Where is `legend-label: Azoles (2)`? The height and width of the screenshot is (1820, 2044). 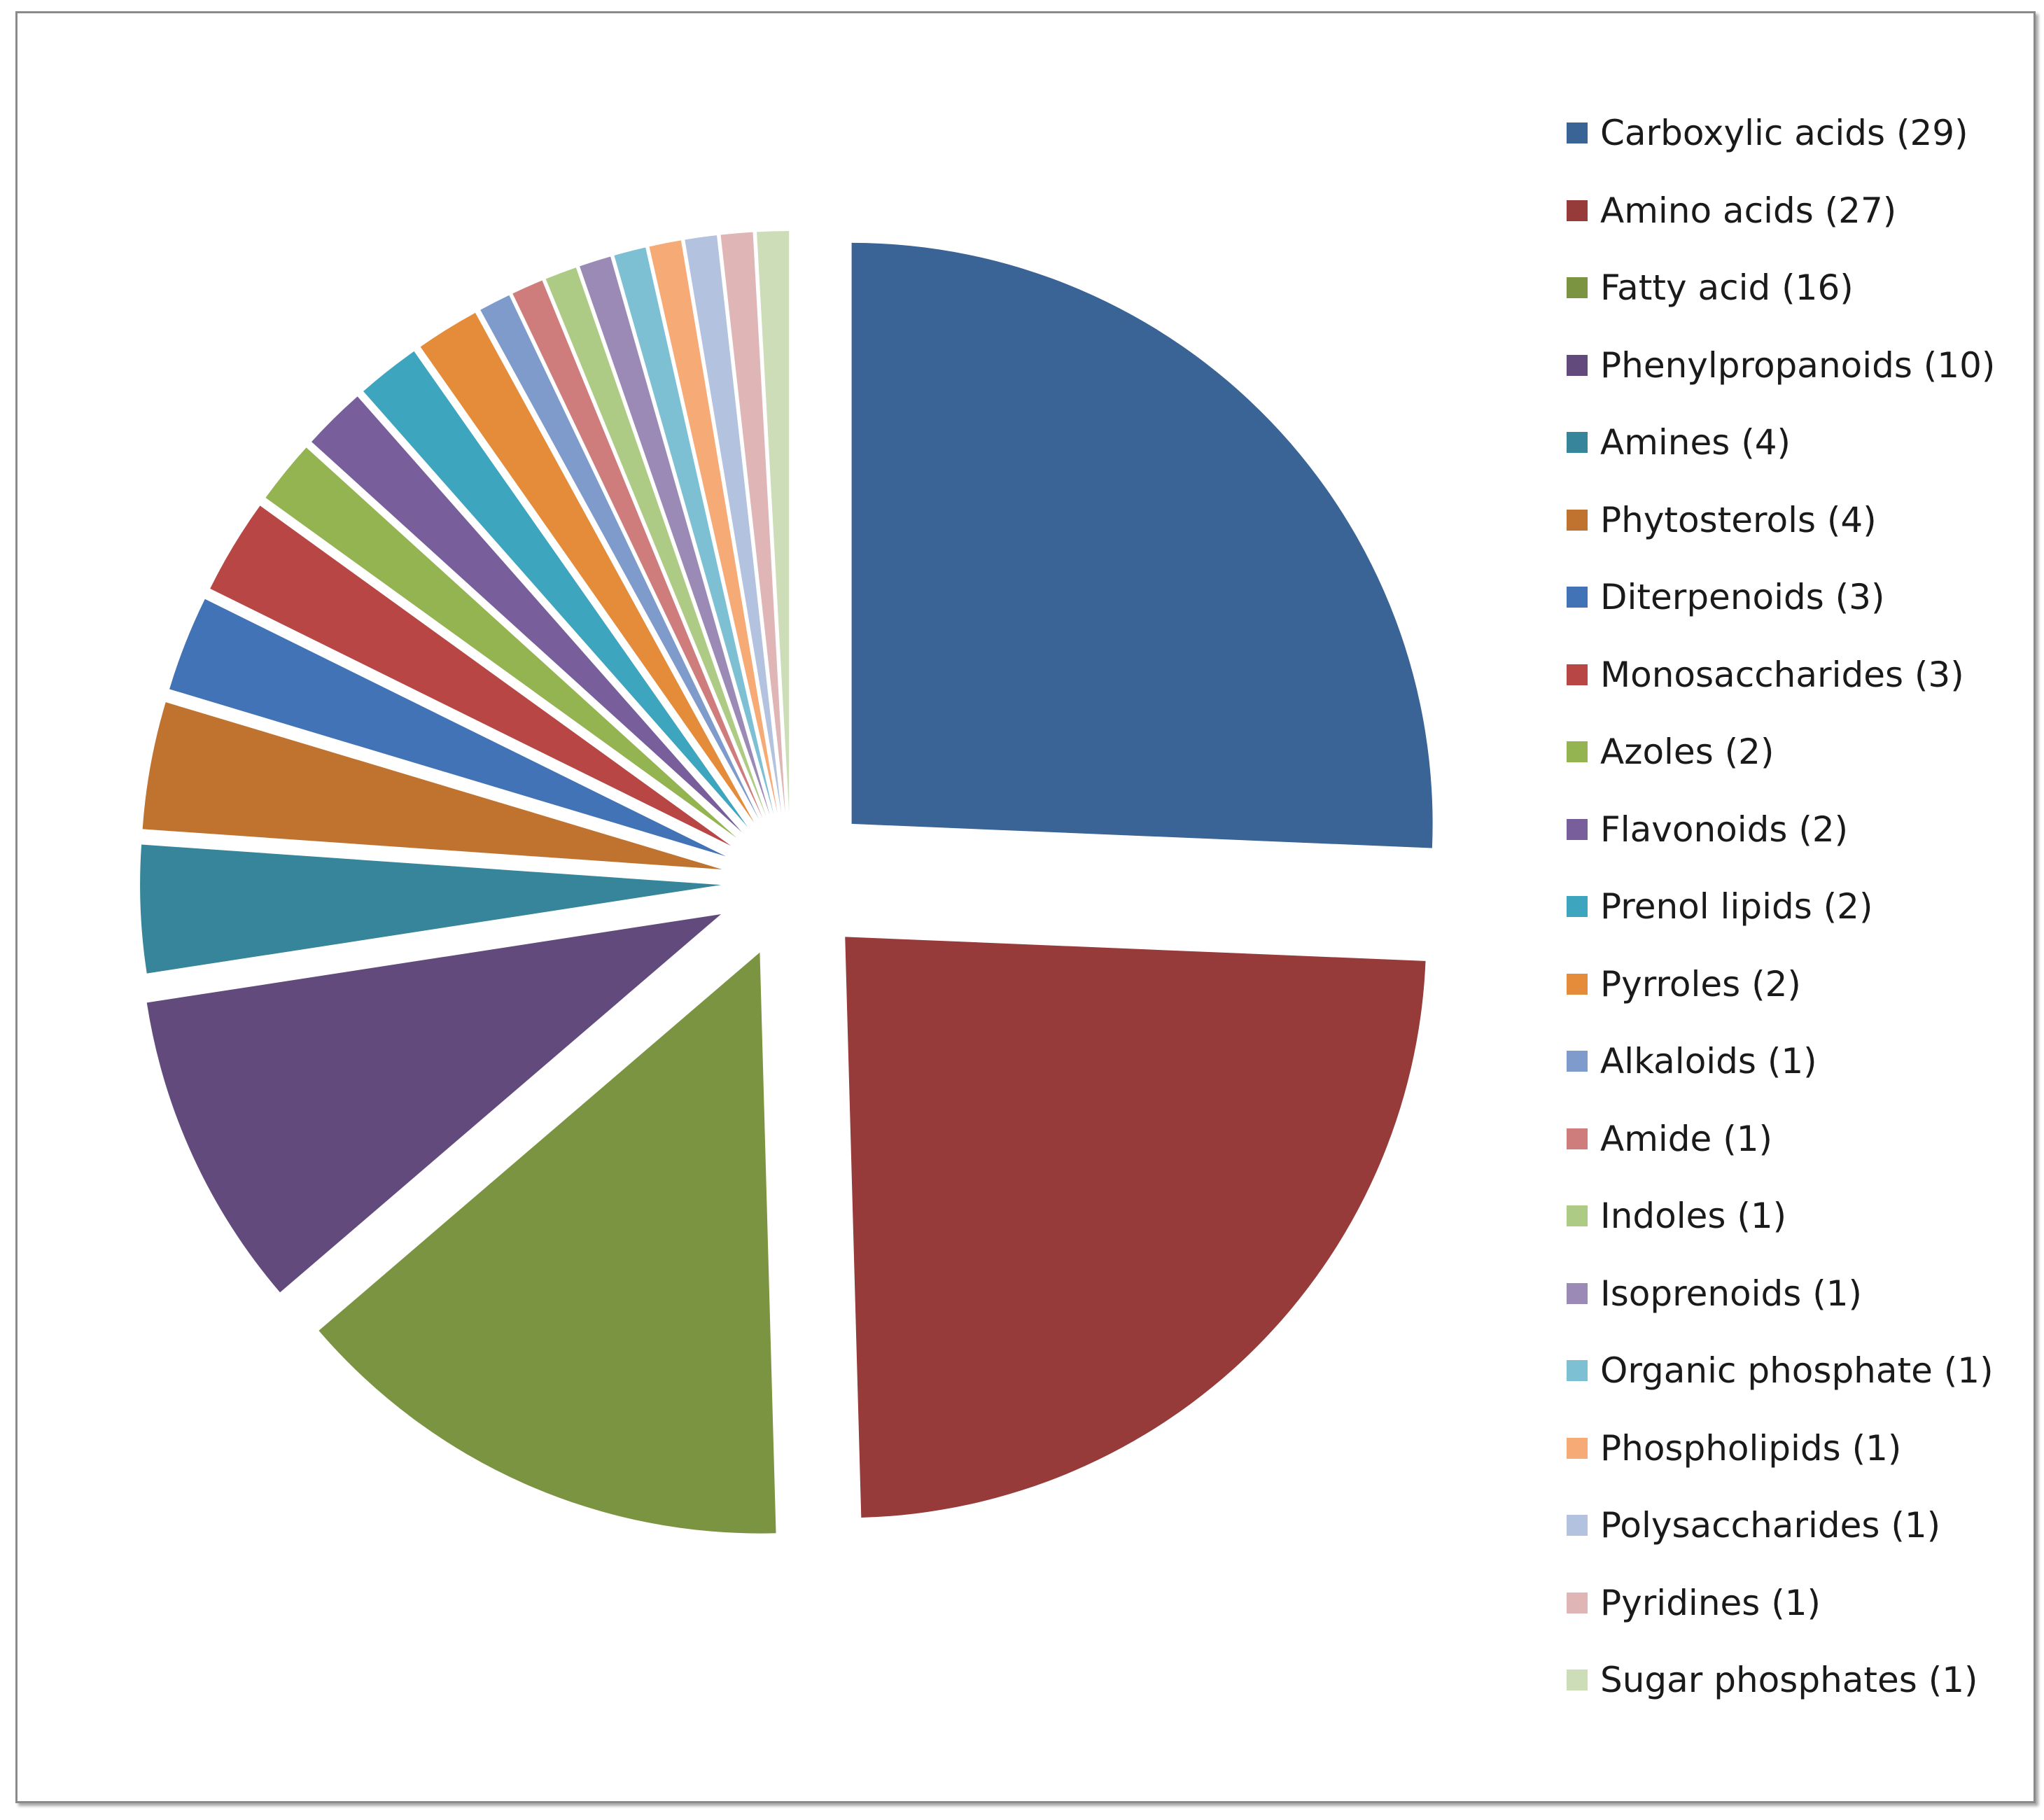
legend-label: Azoles (2) is located at coordinates (1687, 752).